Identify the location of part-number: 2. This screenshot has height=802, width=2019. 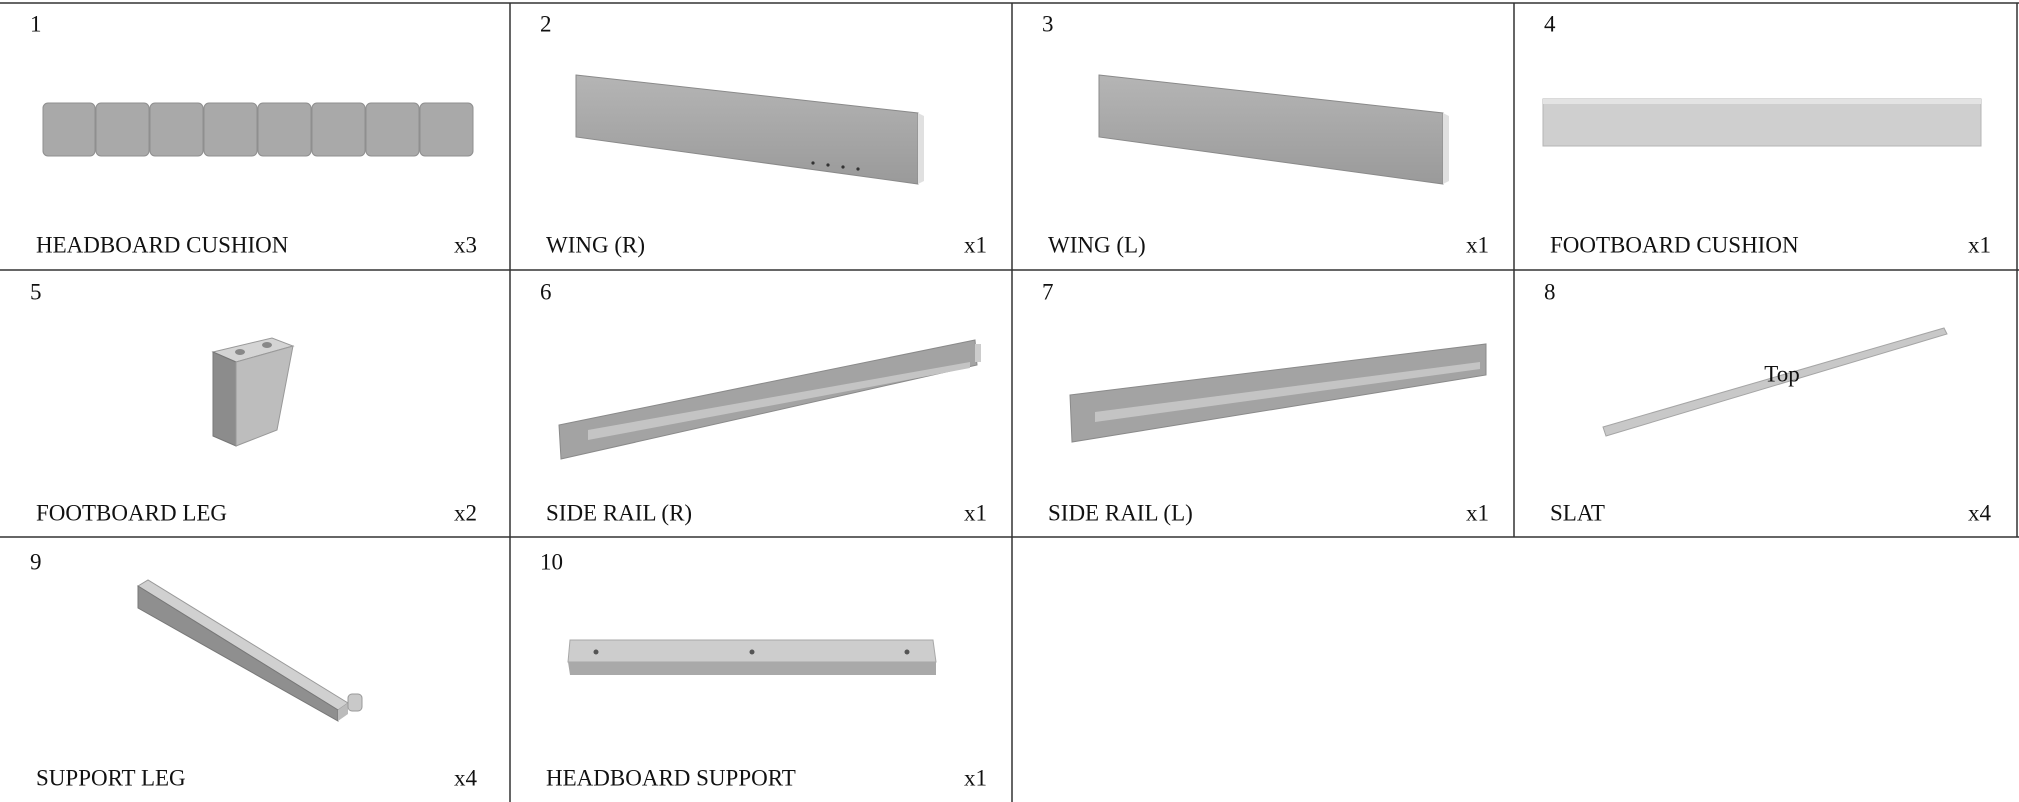
(546, 23).